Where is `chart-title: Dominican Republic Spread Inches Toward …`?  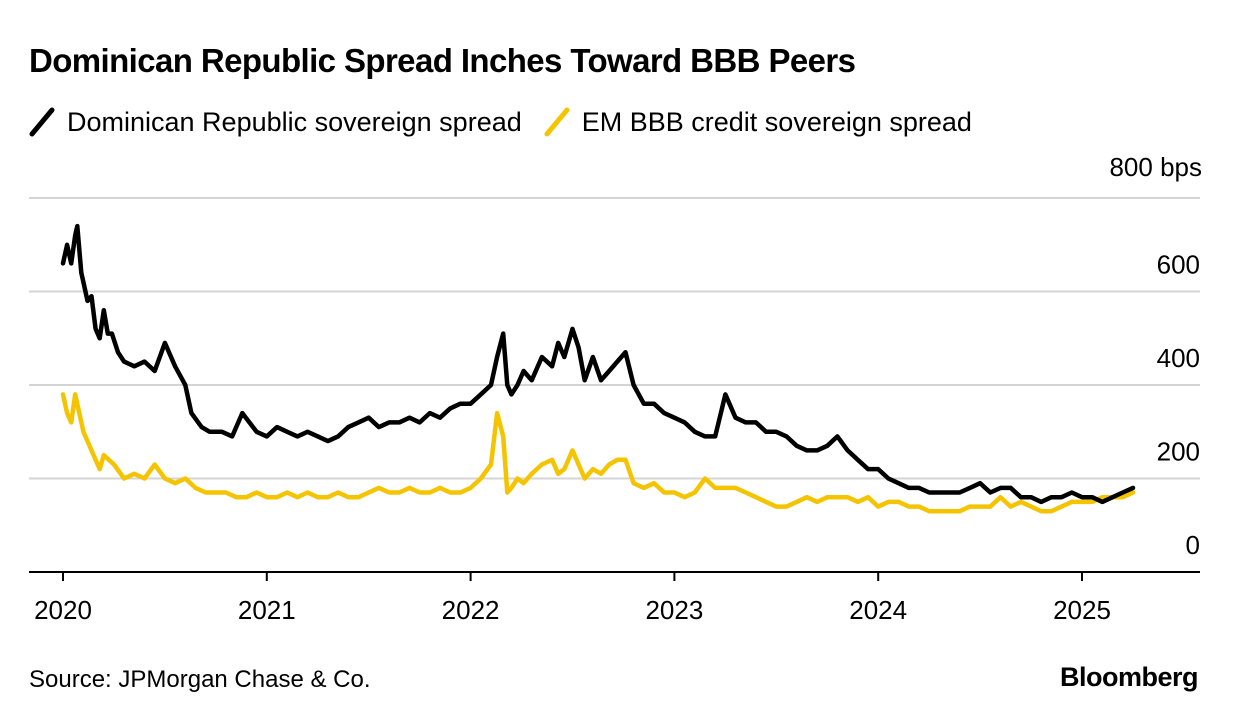 chart-title: Dominican Republic Spread Inches Toward … is located at coordinates (442, 60).